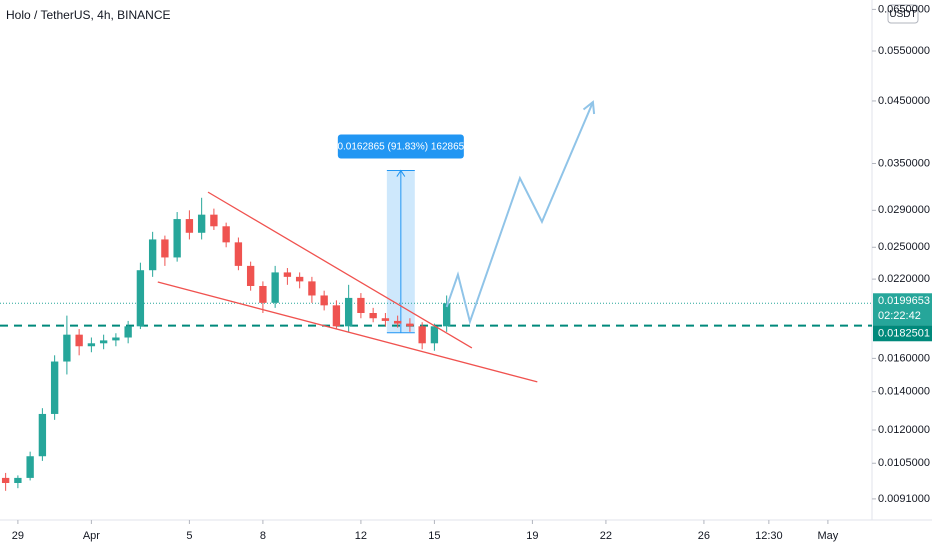 Image resolution: width=932 pixels, height=550 pixels. I want to click on y-tick-label: 0.0650000, so click(904, 9).